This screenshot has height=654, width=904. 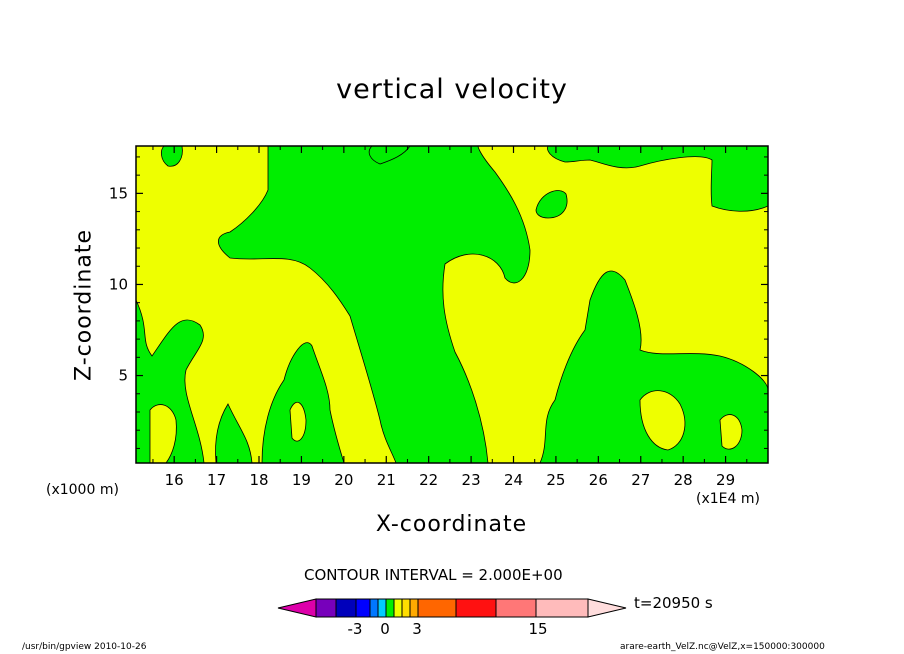 What do you see at coordinates (551, 204) in the screenshot?
I see `negative-region-small-blob` at bounding box center [551, 204].